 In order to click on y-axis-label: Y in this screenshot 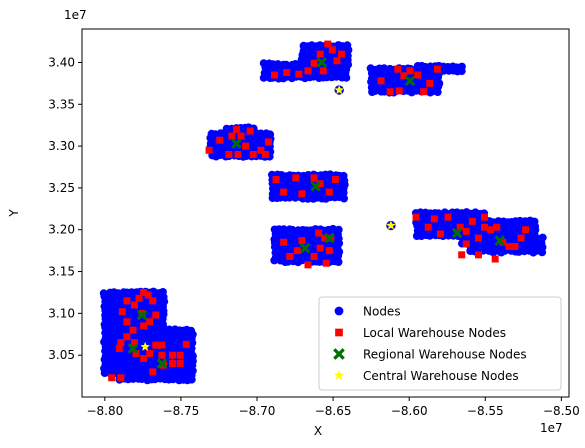, I will do `click(14, 213)`.